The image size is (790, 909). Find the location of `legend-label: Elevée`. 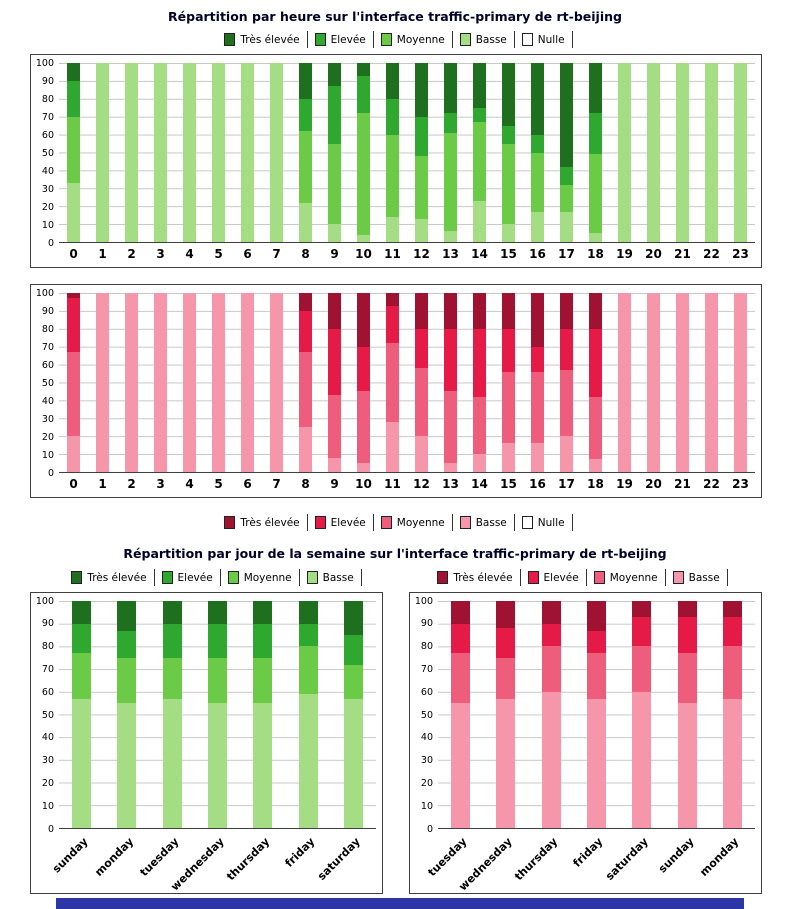

legend-label: Elevée is located at coordinates (195, 577).